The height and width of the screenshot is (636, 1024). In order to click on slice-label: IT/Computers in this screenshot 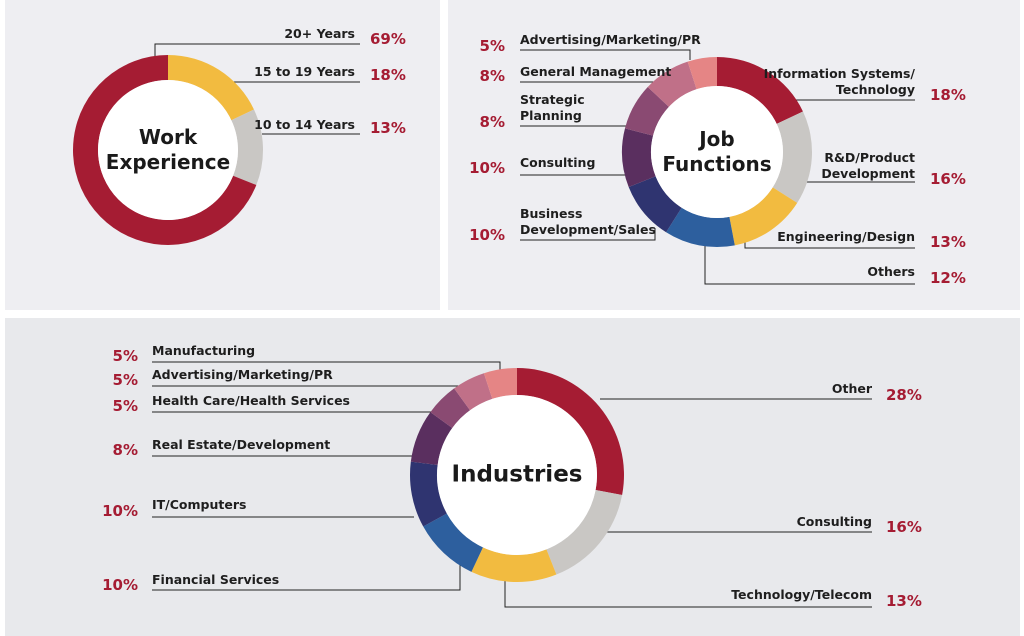, I will do `click(199, 504)`.